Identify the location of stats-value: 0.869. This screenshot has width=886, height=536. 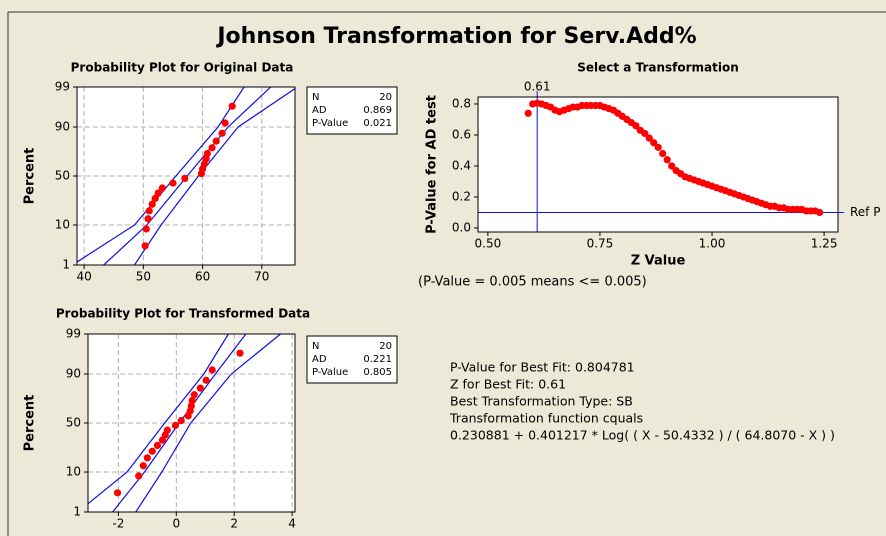
(377, 110).